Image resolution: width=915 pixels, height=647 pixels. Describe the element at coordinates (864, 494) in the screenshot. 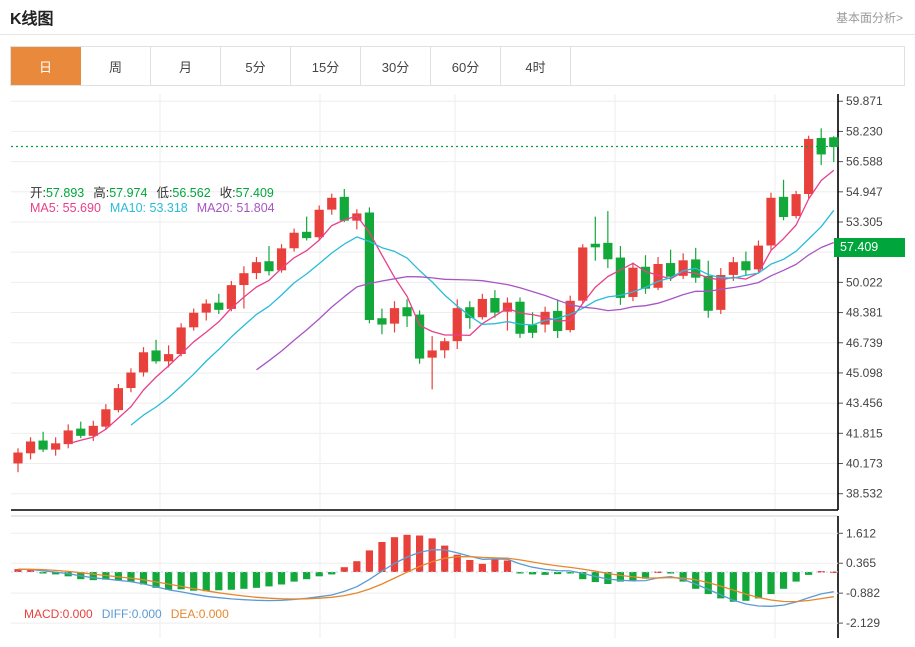

I see `svg-text: 38.532` at that location.